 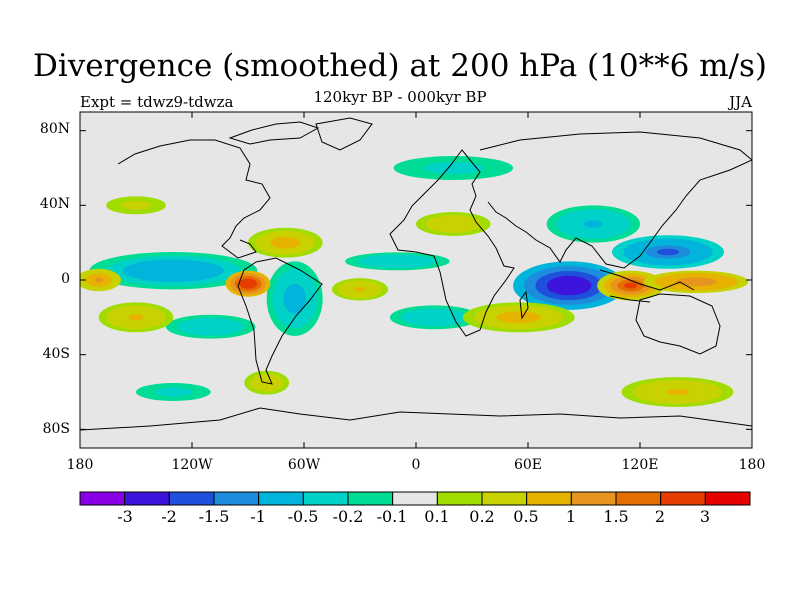 I want to click on lon-label-180e: 180, so click(x=752, y=465).